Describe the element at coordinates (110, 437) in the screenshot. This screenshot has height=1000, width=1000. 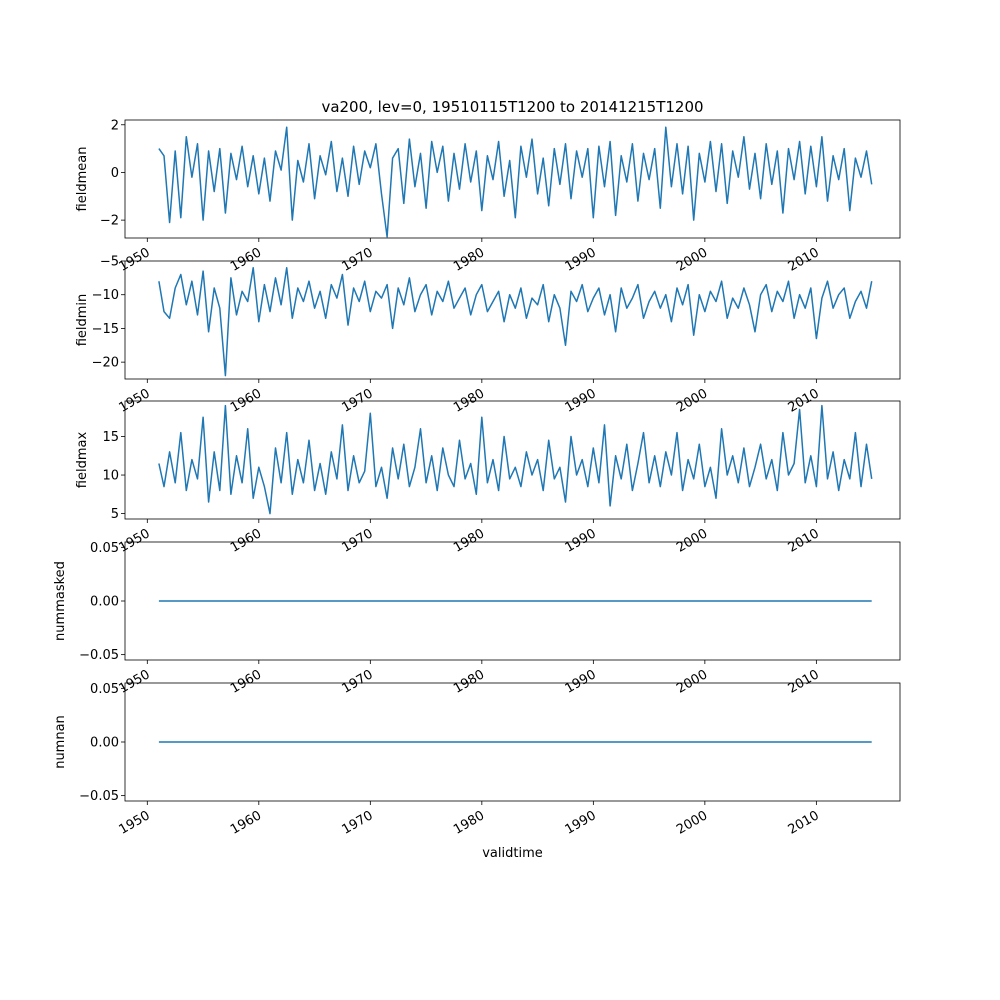
I see `y-tick-label: 15` at that location.